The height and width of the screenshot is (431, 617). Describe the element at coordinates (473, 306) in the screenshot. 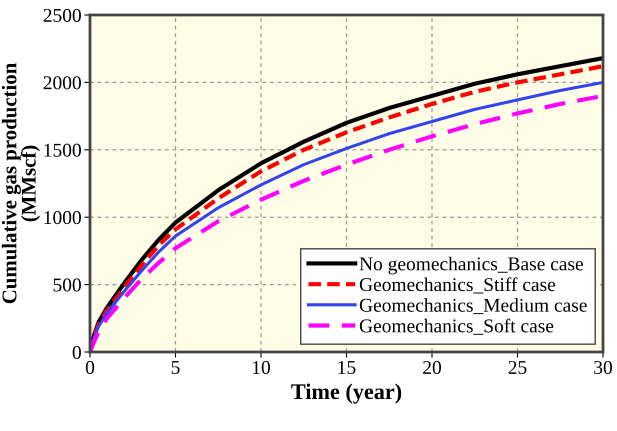

I see `legend-label: Geomechanics_Medium case` at that location.